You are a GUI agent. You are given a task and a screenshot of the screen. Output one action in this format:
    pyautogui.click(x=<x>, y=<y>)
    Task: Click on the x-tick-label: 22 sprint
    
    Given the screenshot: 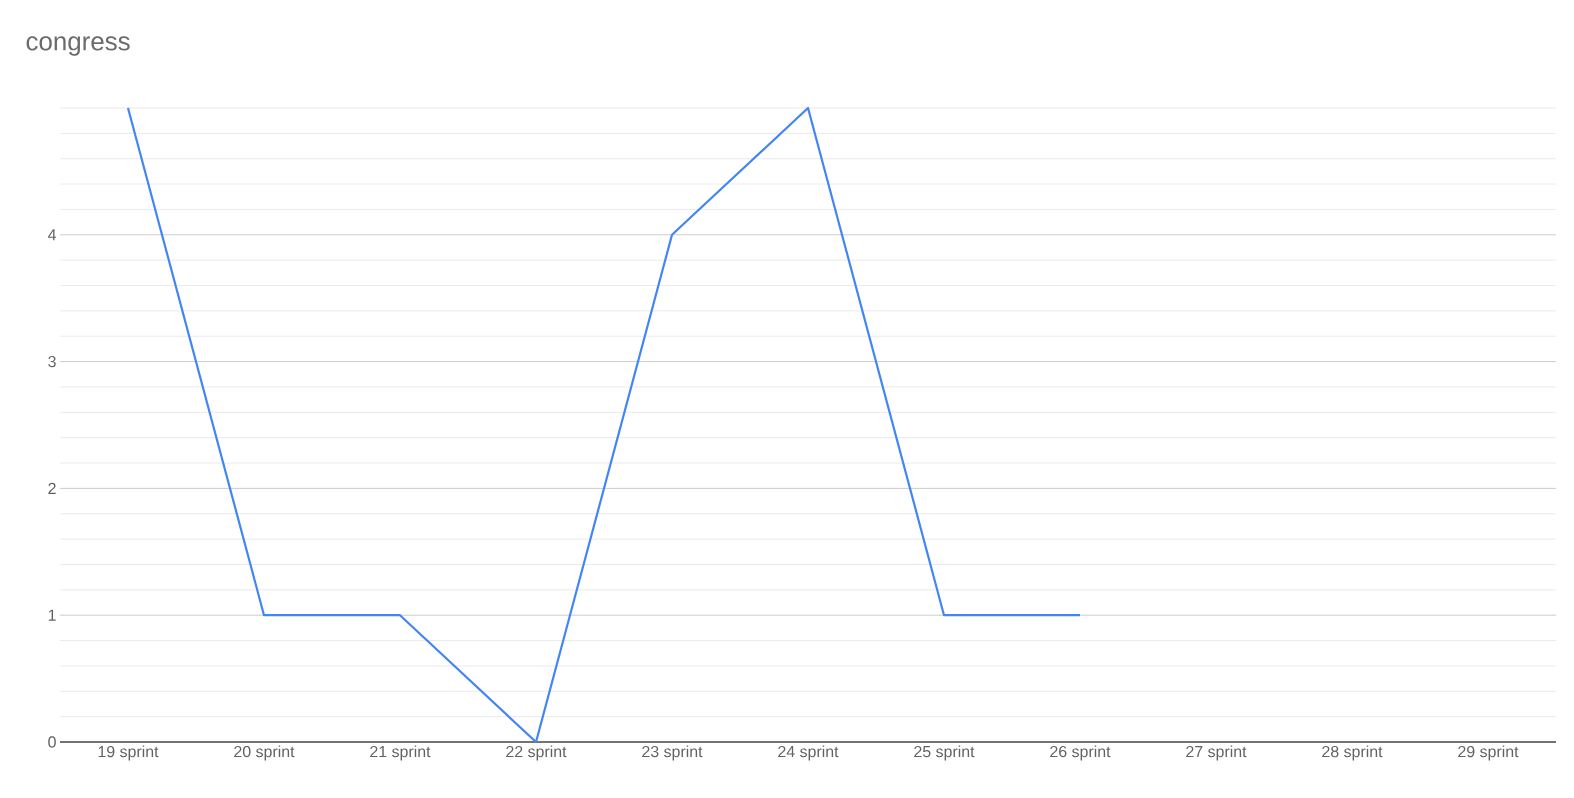 What is the action you would take?
    pyautogui.click(x=536, y=753)
    